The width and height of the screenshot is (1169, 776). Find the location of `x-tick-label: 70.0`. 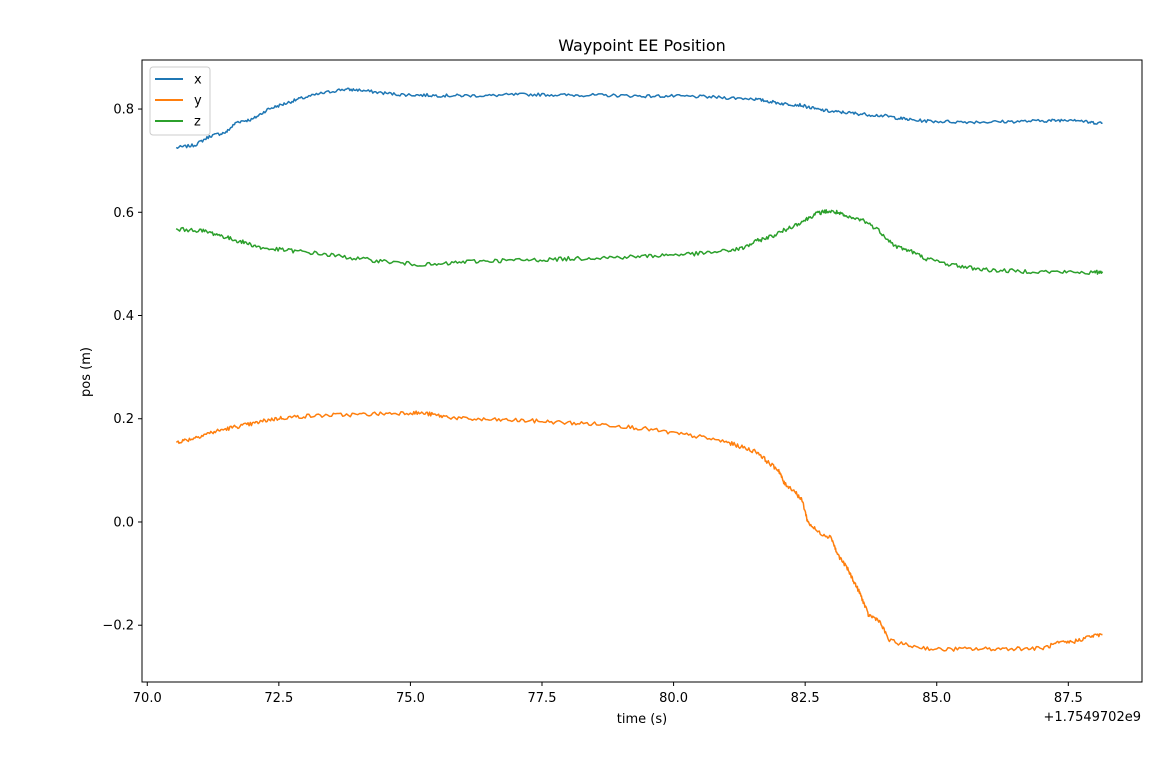

x-tick-label: 70.0 is located at coordinates (147, 698).